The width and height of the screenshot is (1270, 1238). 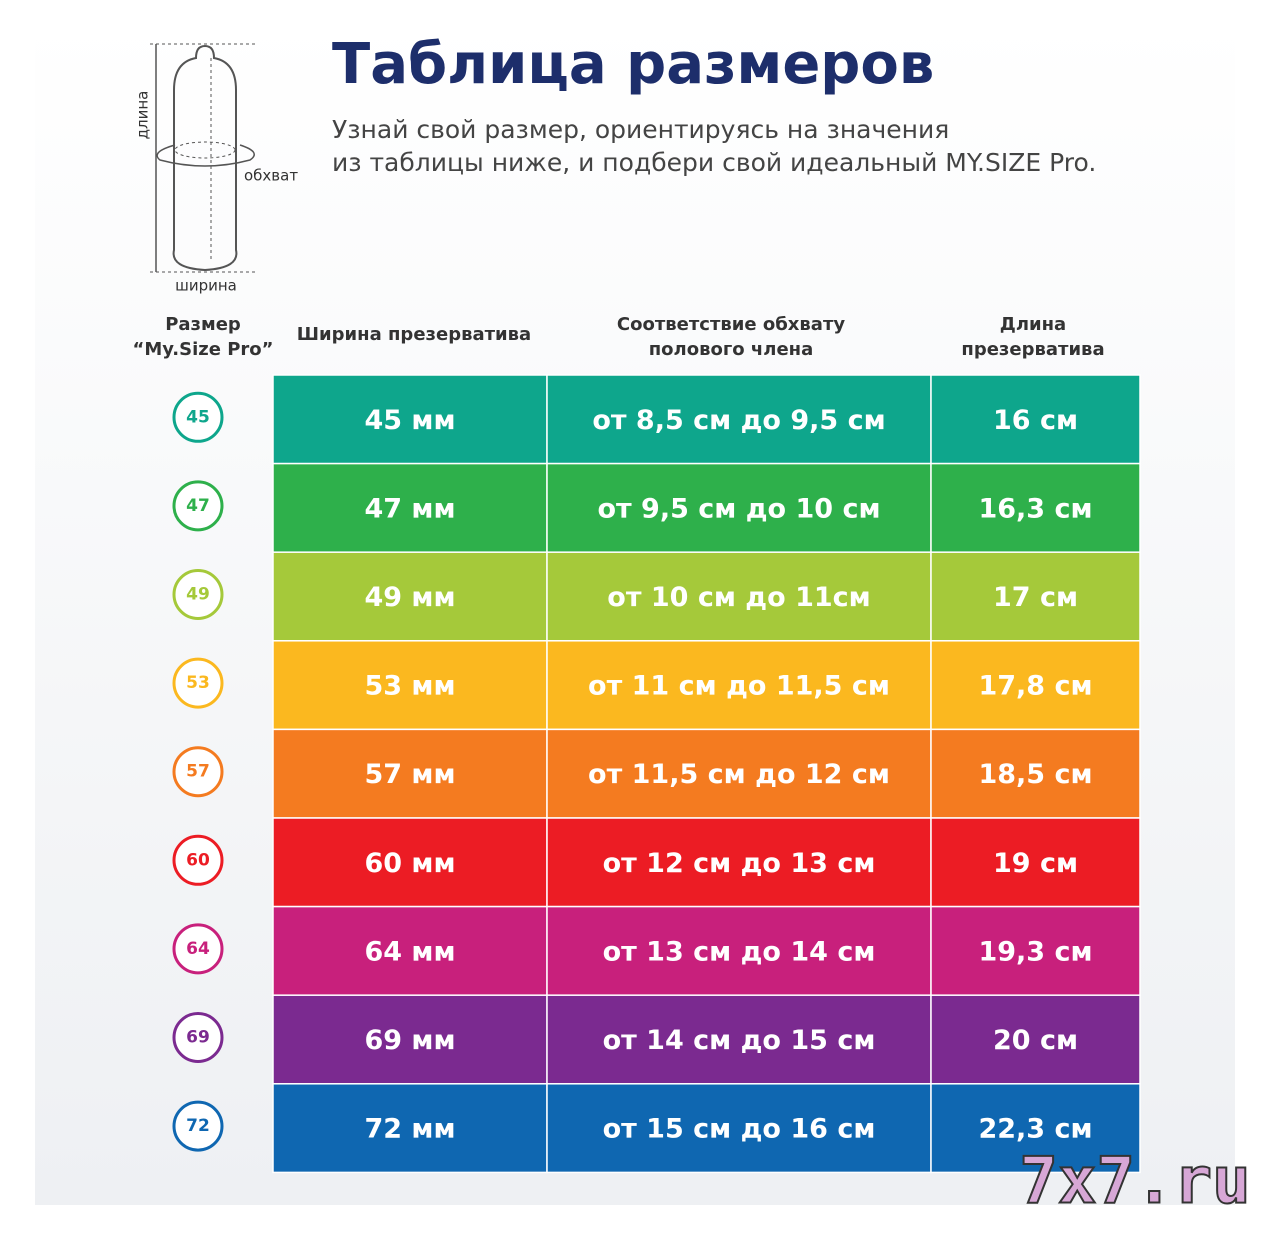 I want to click on cell-text: 19 см, so click(x=1035, y=863).